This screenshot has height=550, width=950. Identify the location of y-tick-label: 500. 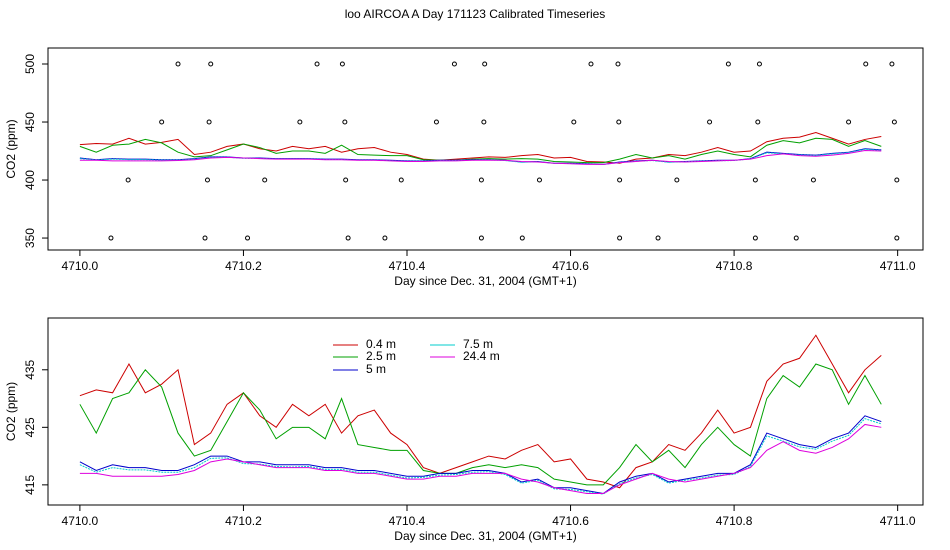
(30, 64).